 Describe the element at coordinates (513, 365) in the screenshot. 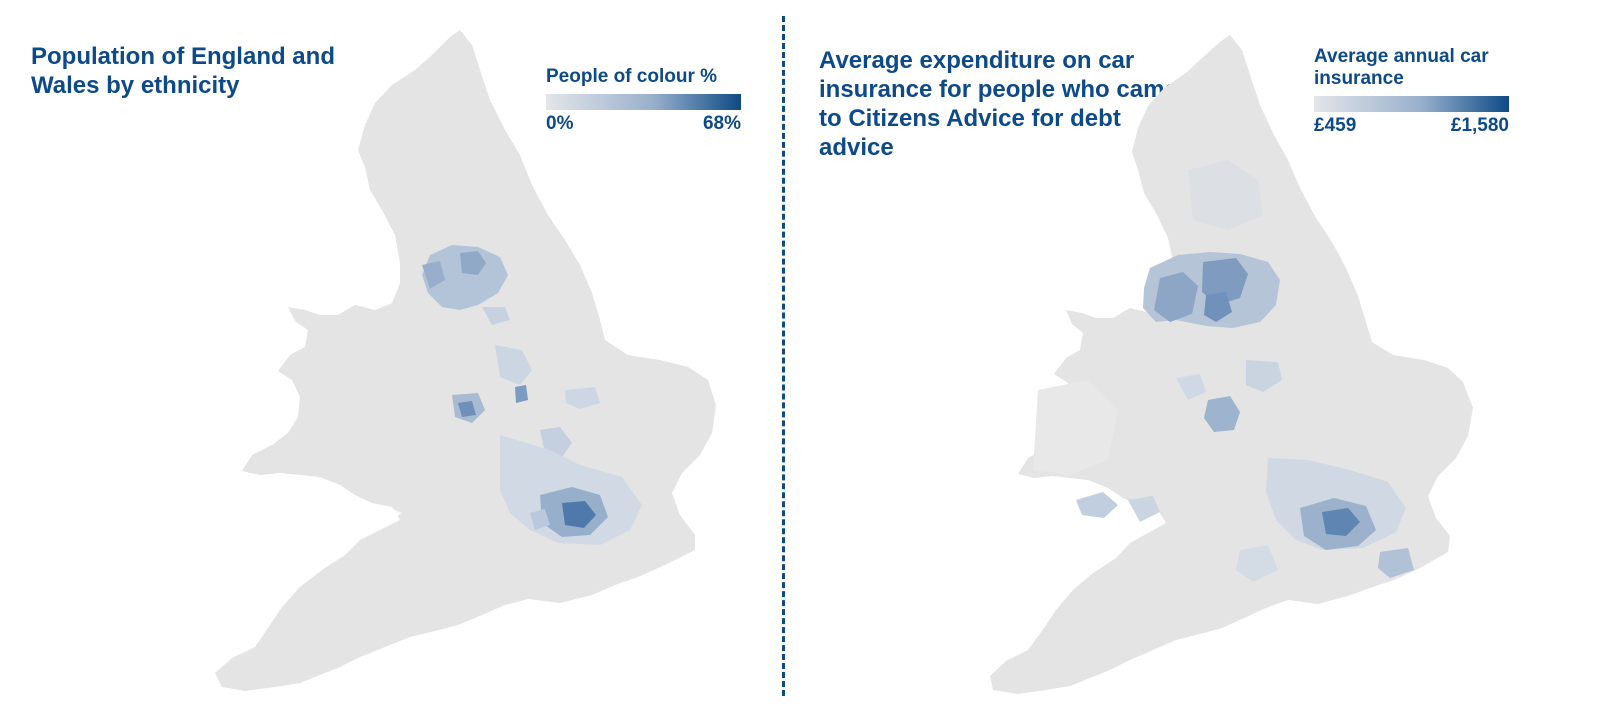

I see `region-east-midlands` at that location.